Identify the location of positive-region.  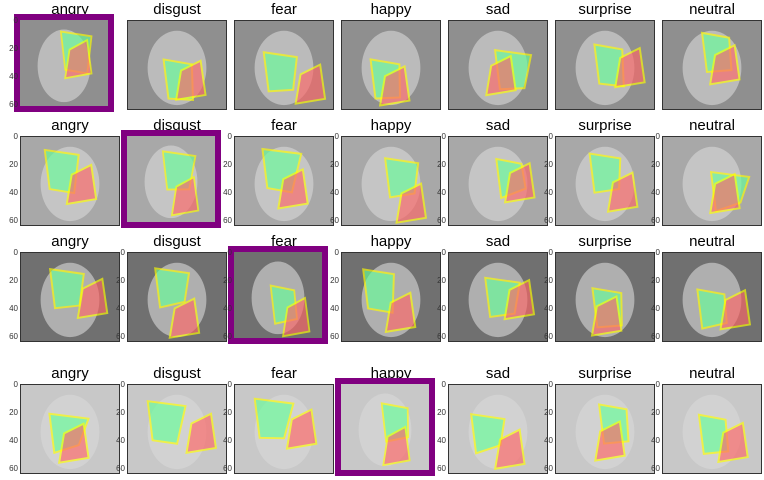
(66, 288).